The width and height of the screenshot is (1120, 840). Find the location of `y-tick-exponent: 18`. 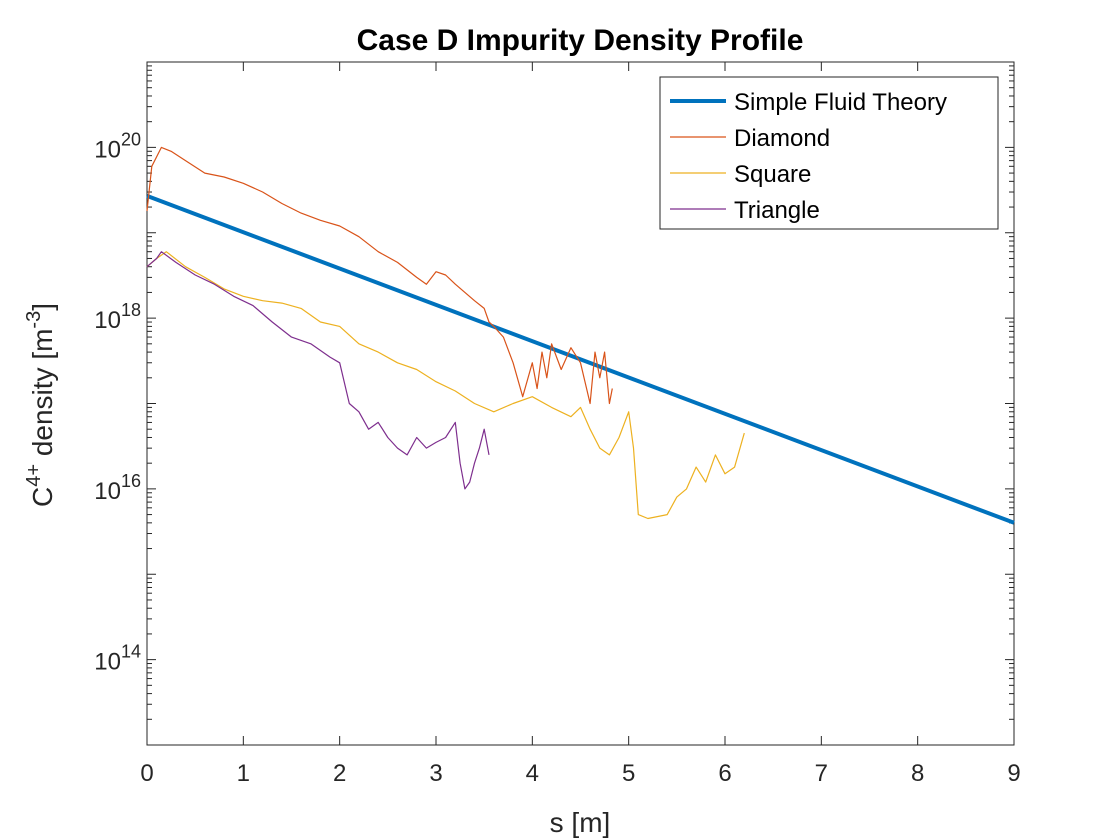

y-tick-exponent: 18 is located at coordinates (131, 310).